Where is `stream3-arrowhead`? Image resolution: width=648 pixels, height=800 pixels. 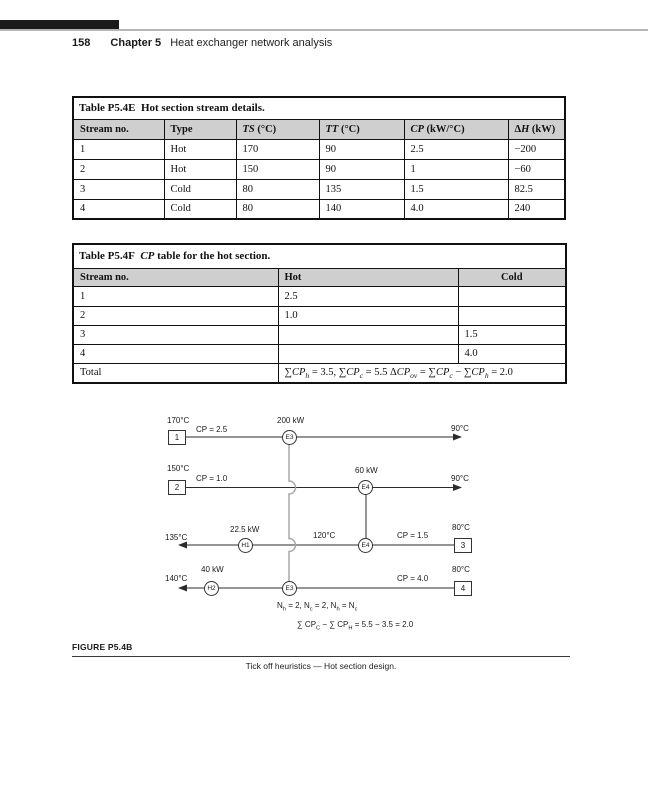 stream3-arrowhead is located at coordinates (182, 545).